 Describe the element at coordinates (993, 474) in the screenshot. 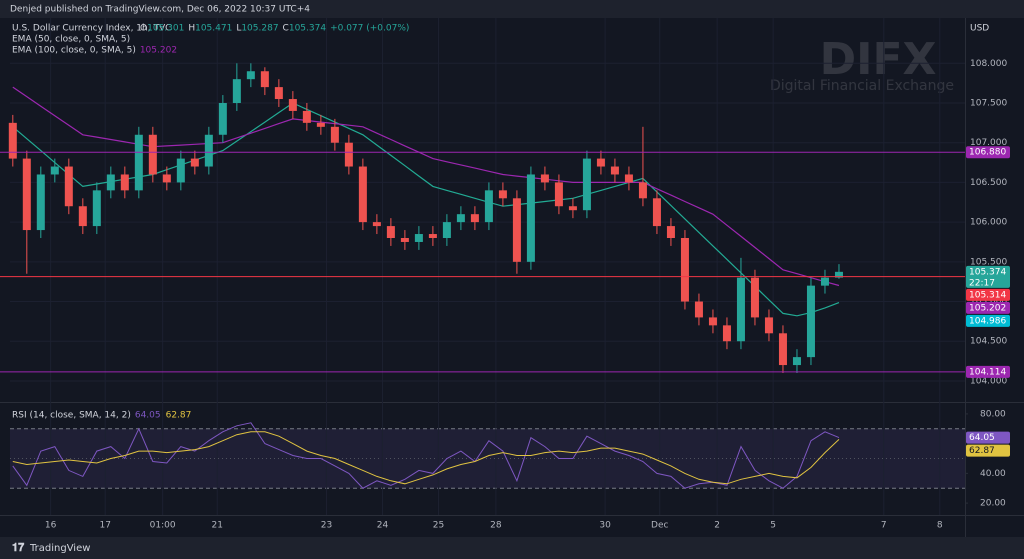

I see `y-tick-label: 40.00` at that location.